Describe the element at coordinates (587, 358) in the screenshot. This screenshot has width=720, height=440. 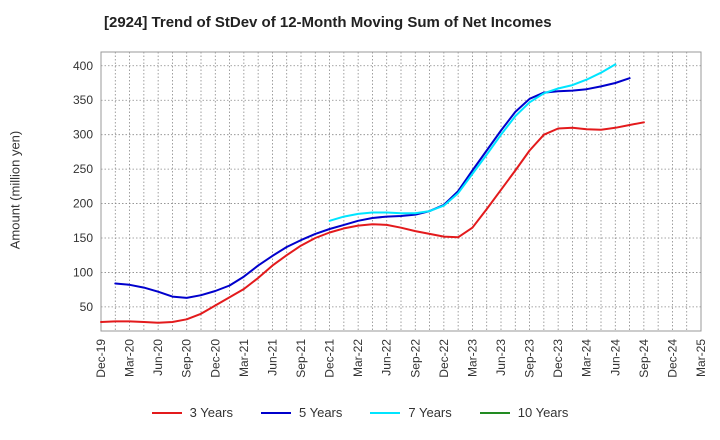
I see `x-tick-label: Mar-24` at that location.